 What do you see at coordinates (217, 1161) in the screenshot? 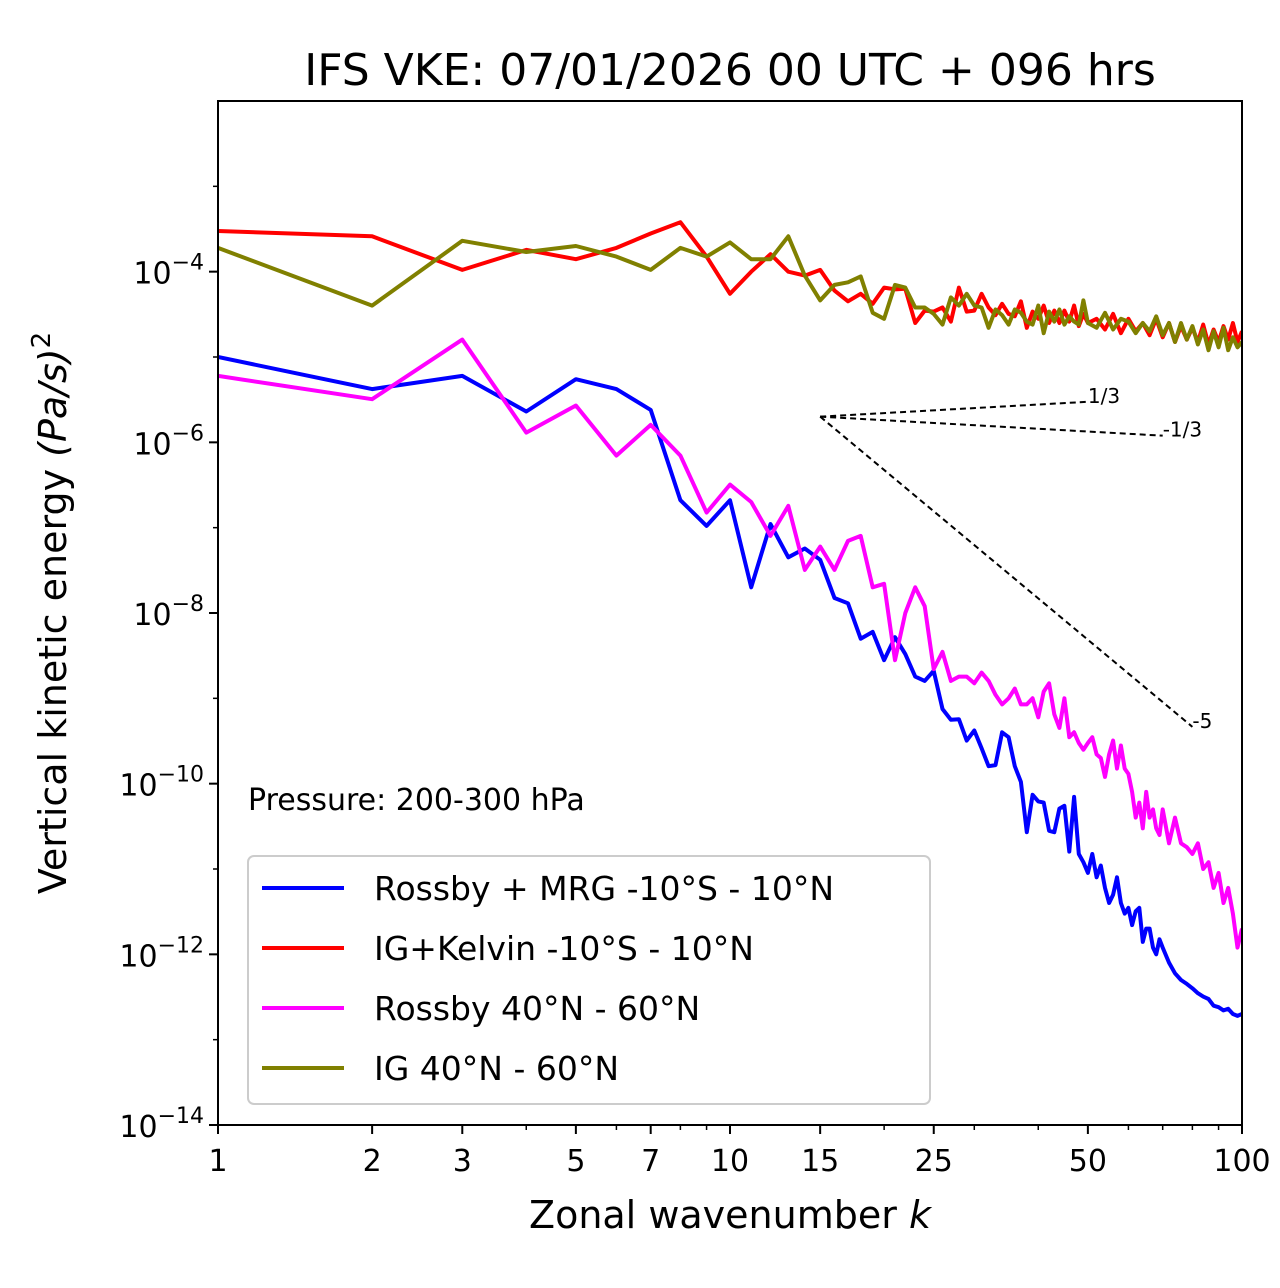
I see `x-tick-label: 1` at bounding box center [217, 1161].